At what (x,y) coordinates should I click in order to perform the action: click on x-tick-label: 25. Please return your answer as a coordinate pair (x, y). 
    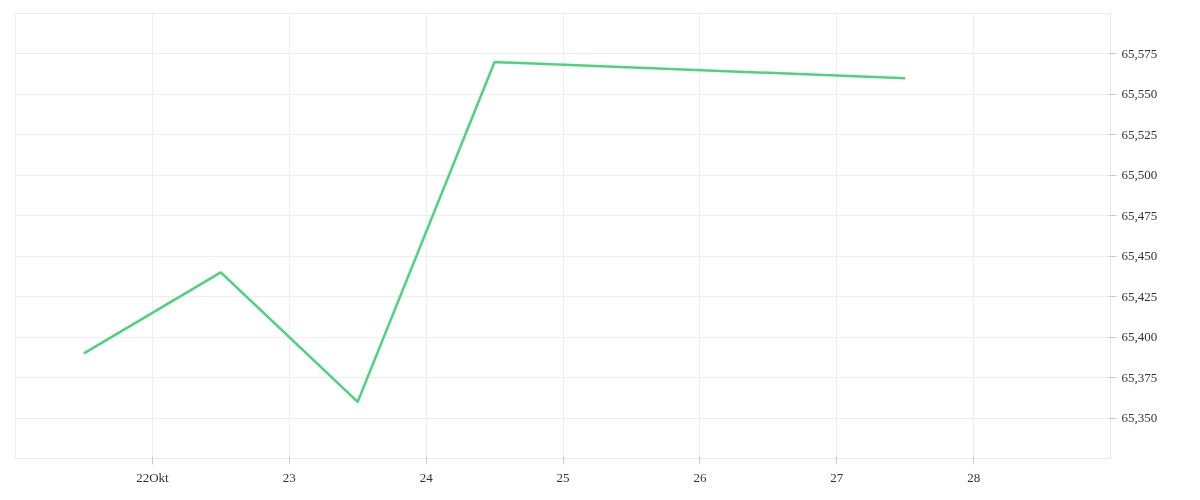
    Looking at the image, I should click on (563, 477).